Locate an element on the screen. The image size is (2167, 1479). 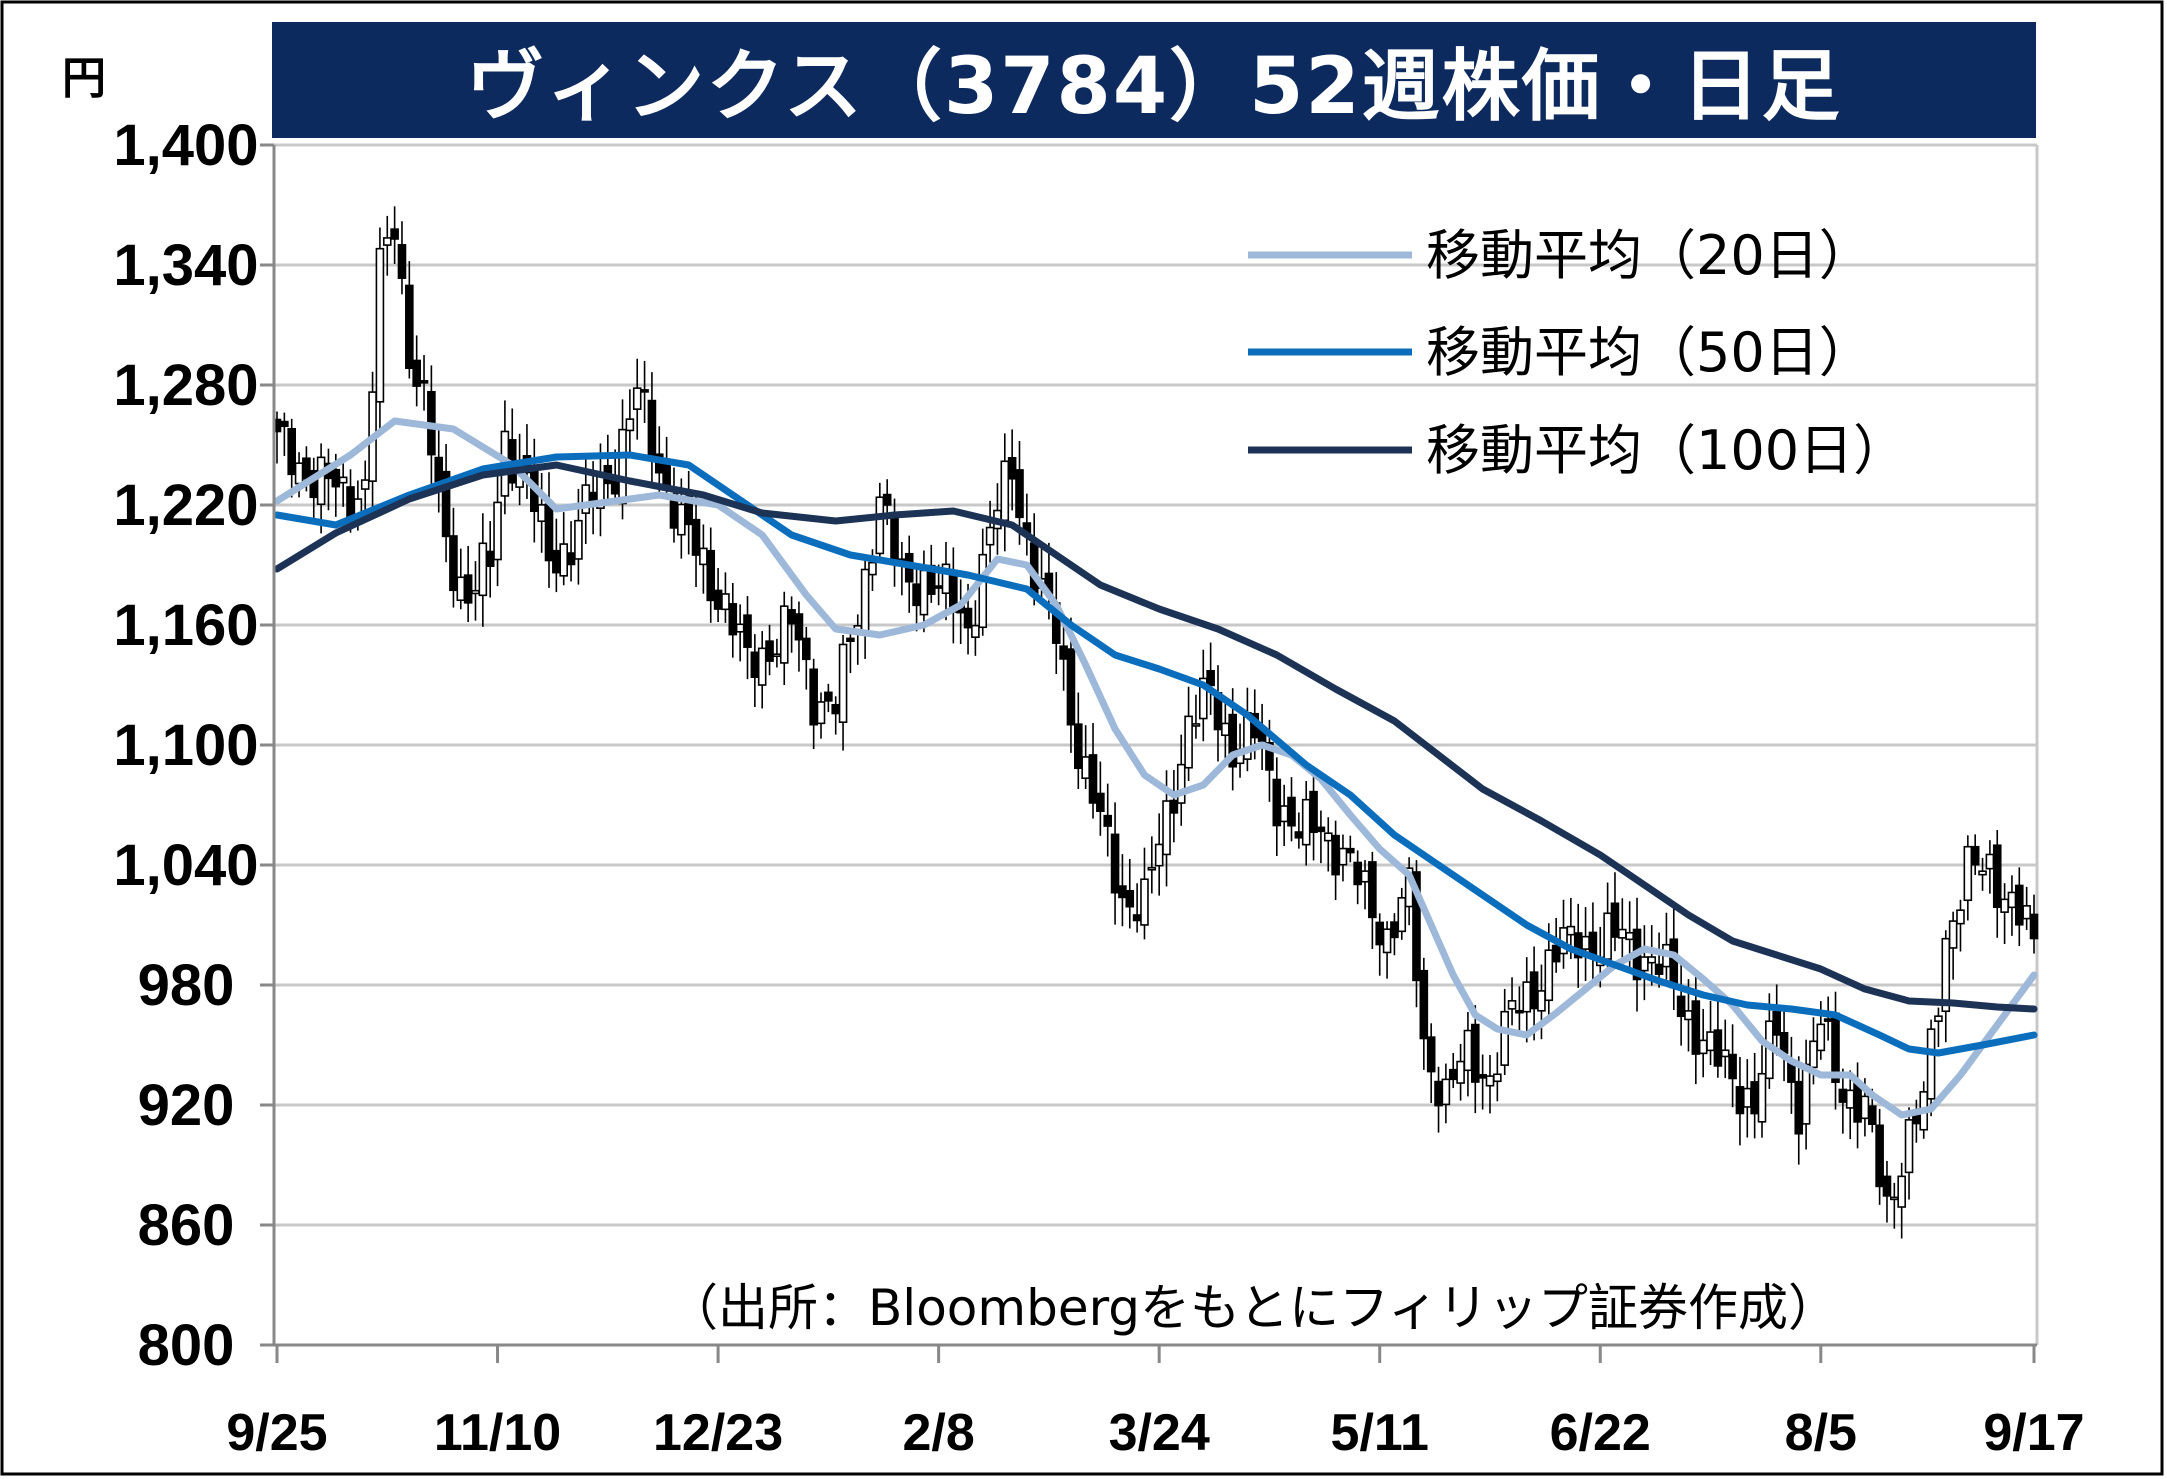
x-tick-label: 9/25 is located at coordinates (276, 1433).